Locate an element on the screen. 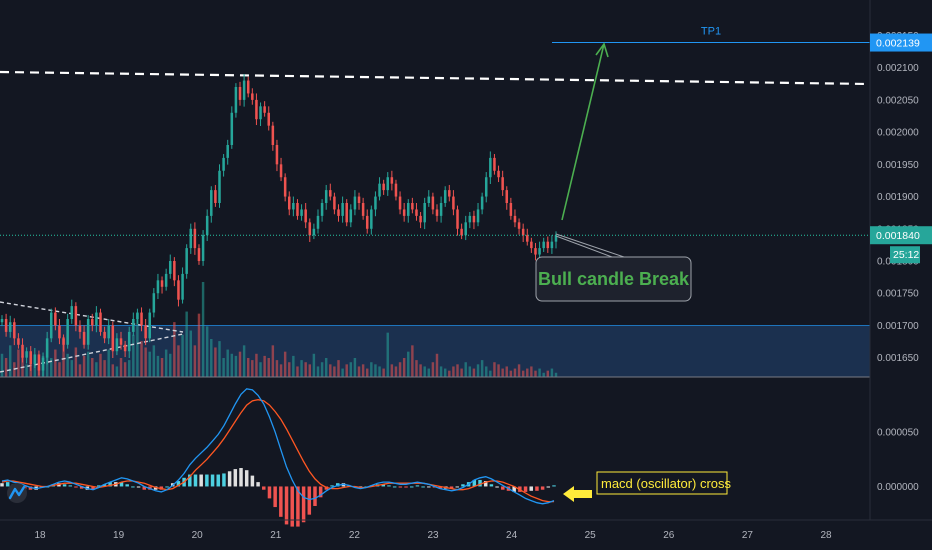 This screenshot has width=932, height=550. volume-bars is located at coordinates (279, 329).